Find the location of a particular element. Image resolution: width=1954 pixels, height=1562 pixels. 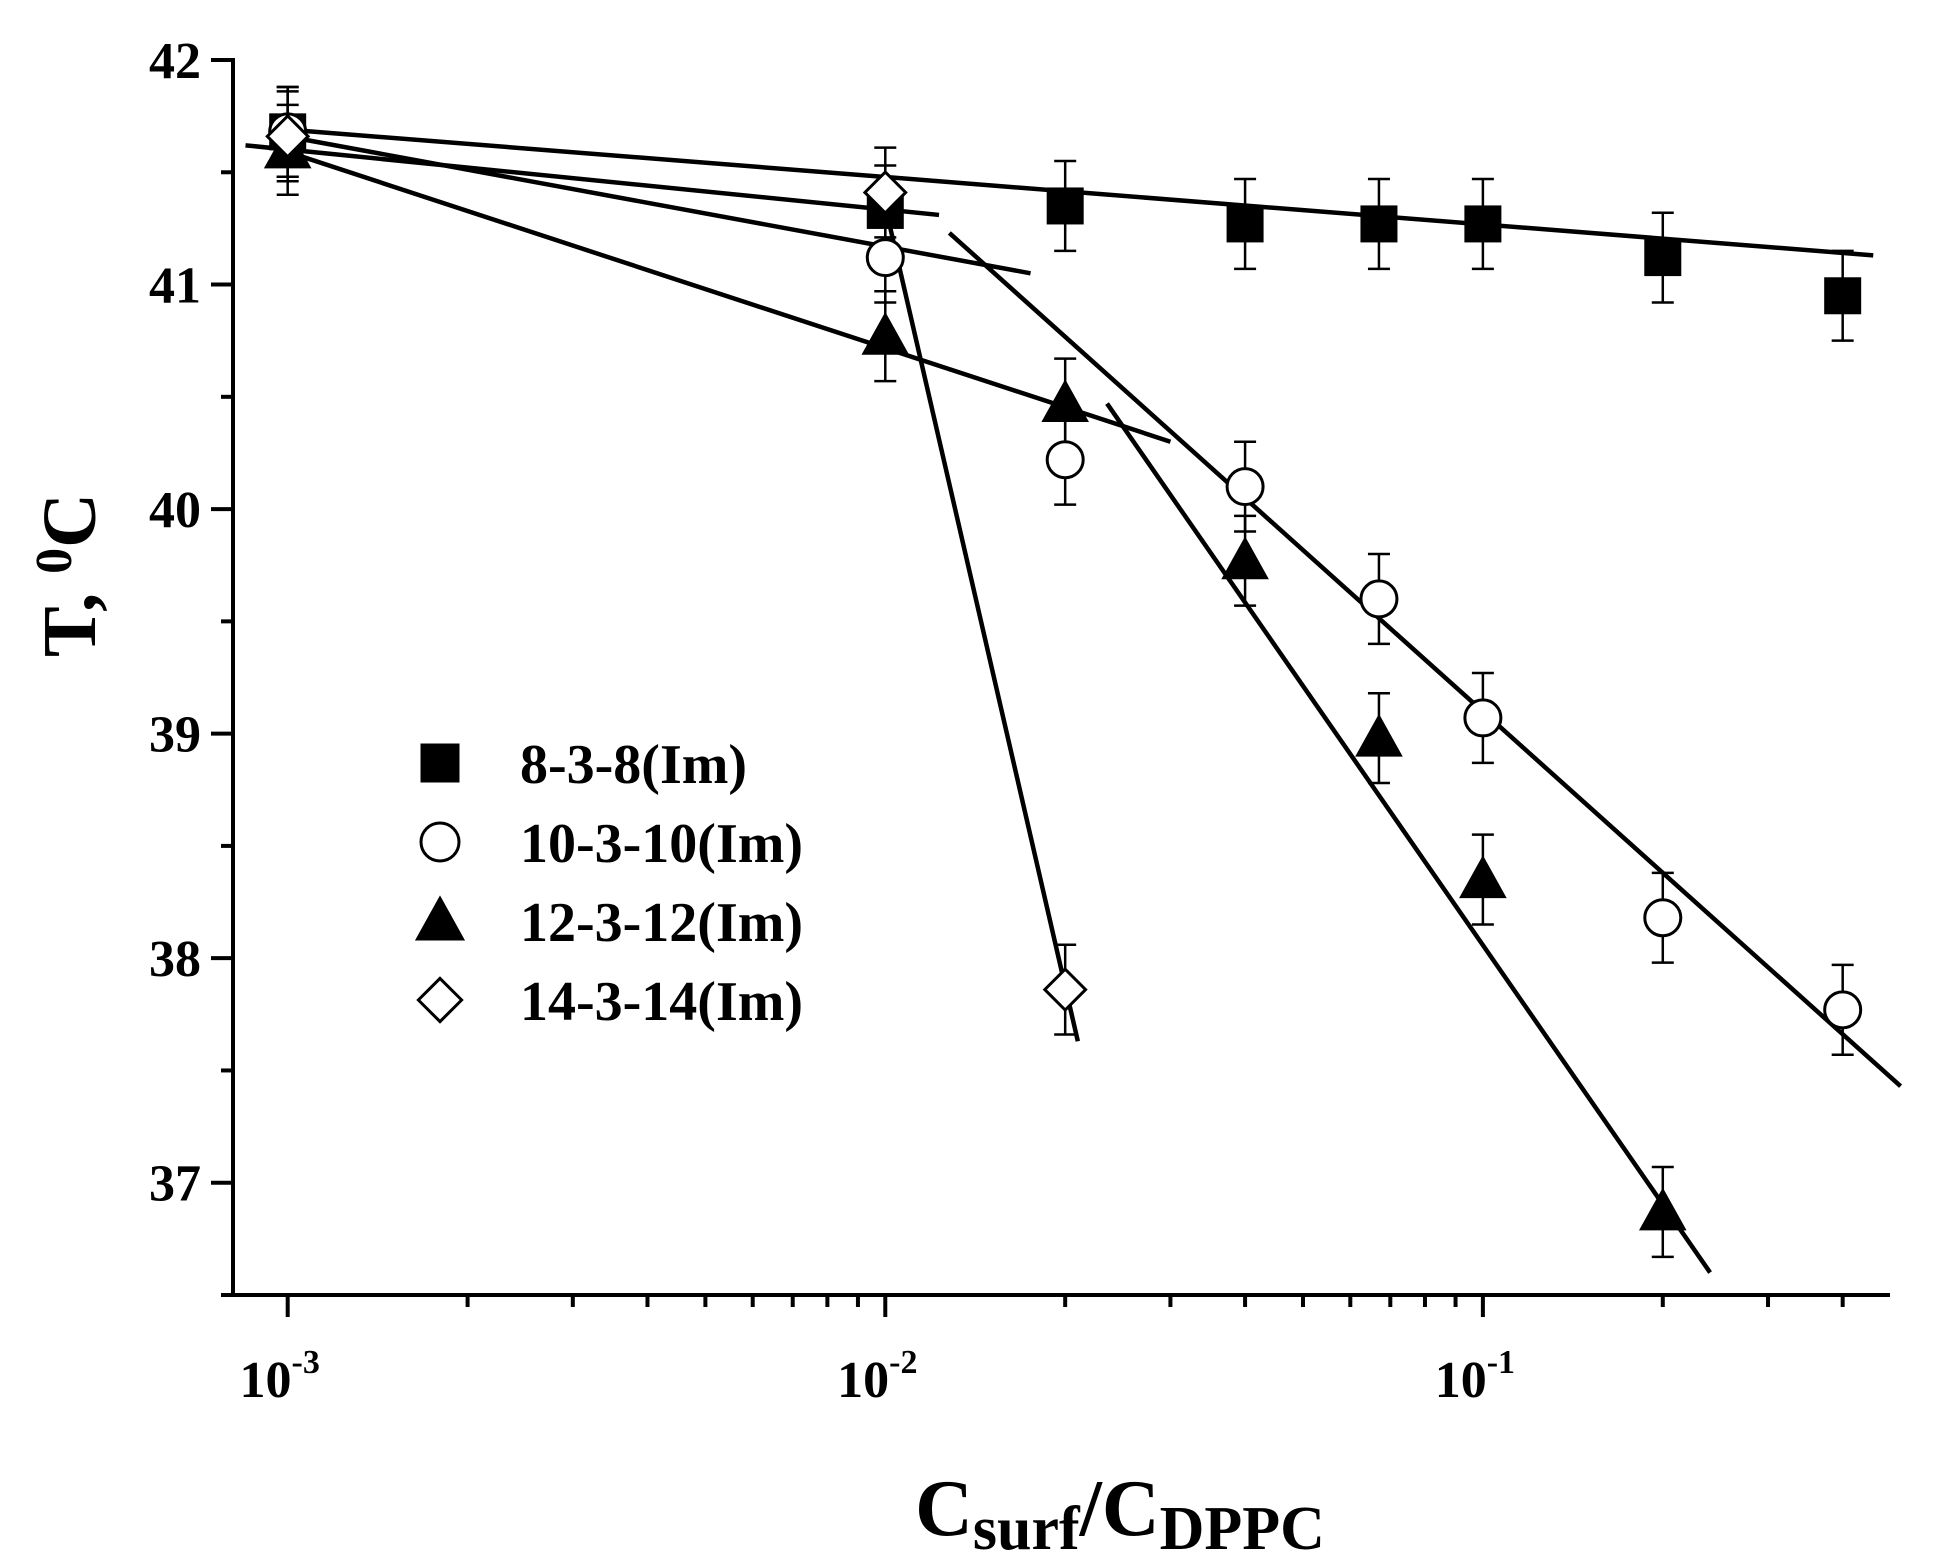

y-tick-label: 41 is located at coordinates (175, 286).